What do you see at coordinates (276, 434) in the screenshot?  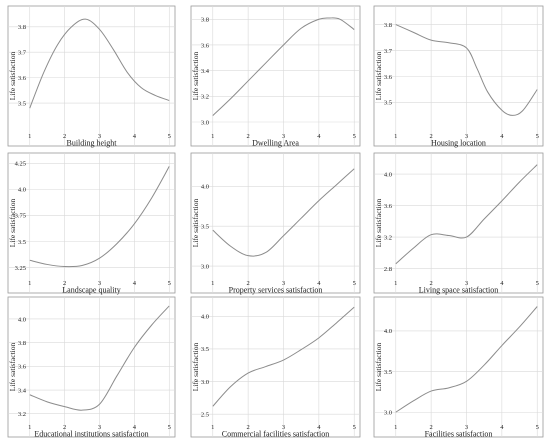 I see `x-axis-label: Commercial facilities satisfaction` at bounding box center [276, 434].